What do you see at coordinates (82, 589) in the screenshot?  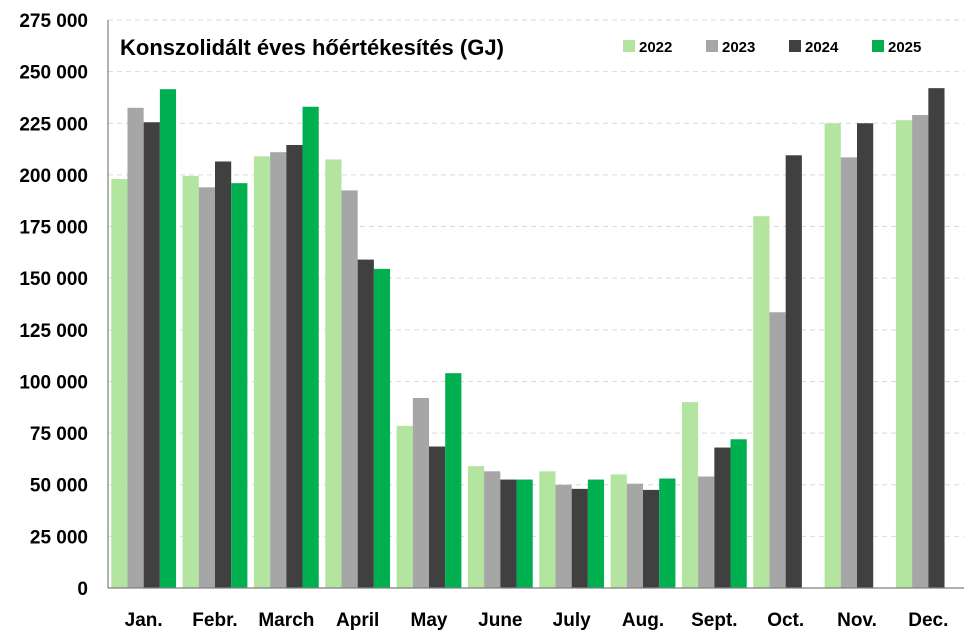 I see `y-tick-label: 0` at bounding box center [82, 589].